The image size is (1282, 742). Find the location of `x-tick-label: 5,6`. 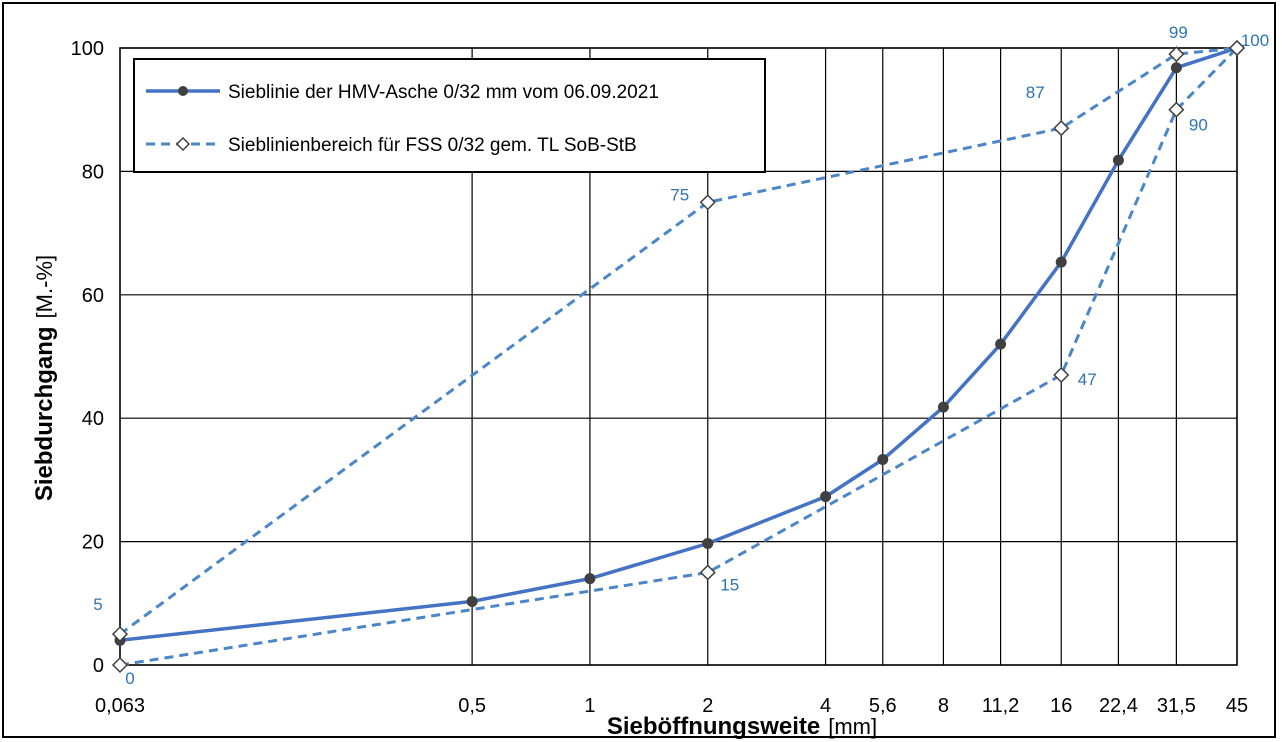

x-tick-label: 5,6 is located at coordinates (883, 706).